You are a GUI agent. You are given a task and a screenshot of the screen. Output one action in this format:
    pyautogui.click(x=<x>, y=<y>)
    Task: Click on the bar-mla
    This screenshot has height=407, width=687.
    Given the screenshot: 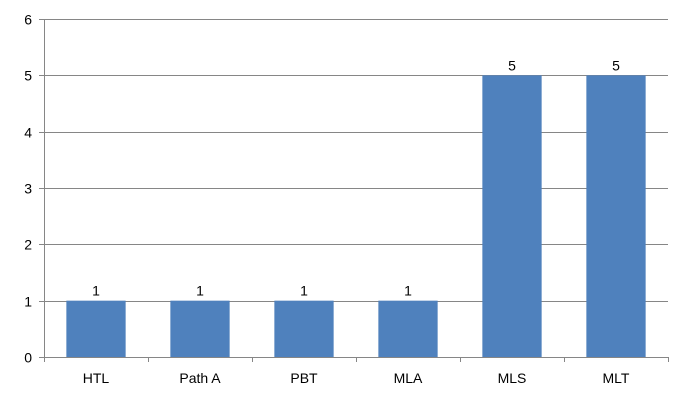 What is the action you would take?
    pyautogui.click(x=408, y=328)
    